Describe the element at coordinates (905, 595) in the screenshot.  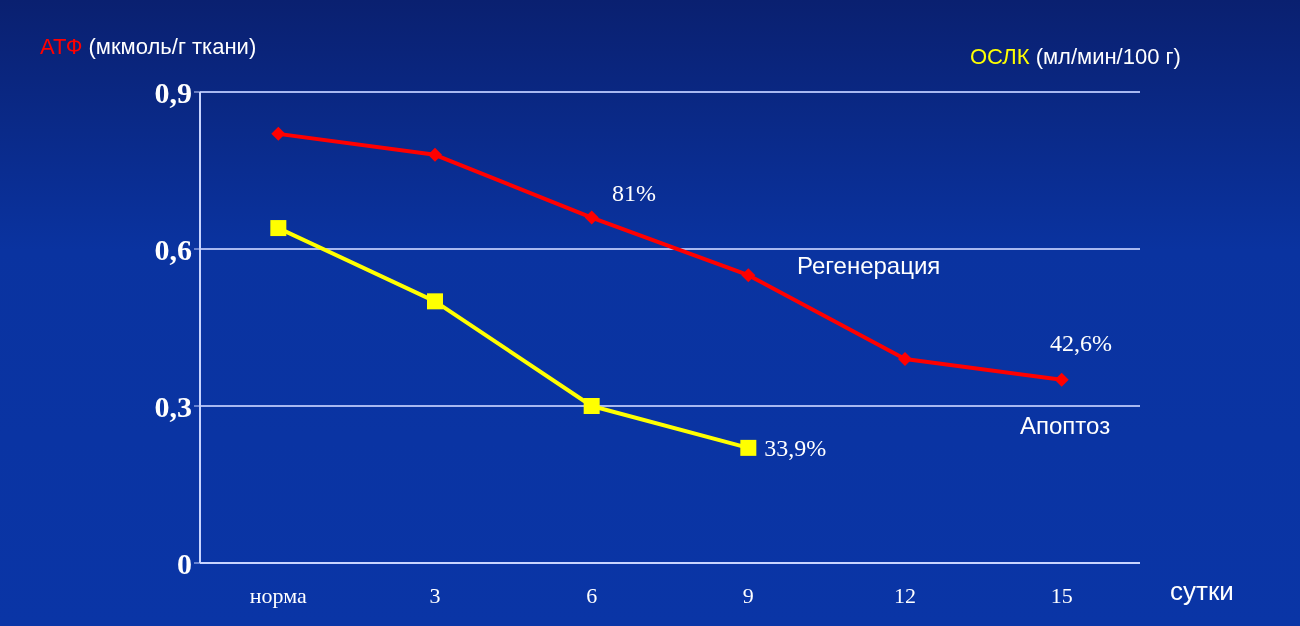
I see `x-tick-label: 12` at that location.